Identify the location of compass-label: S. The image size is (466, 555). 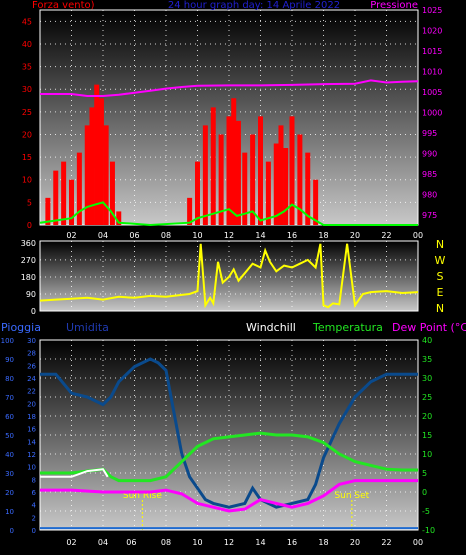
(440, 276).